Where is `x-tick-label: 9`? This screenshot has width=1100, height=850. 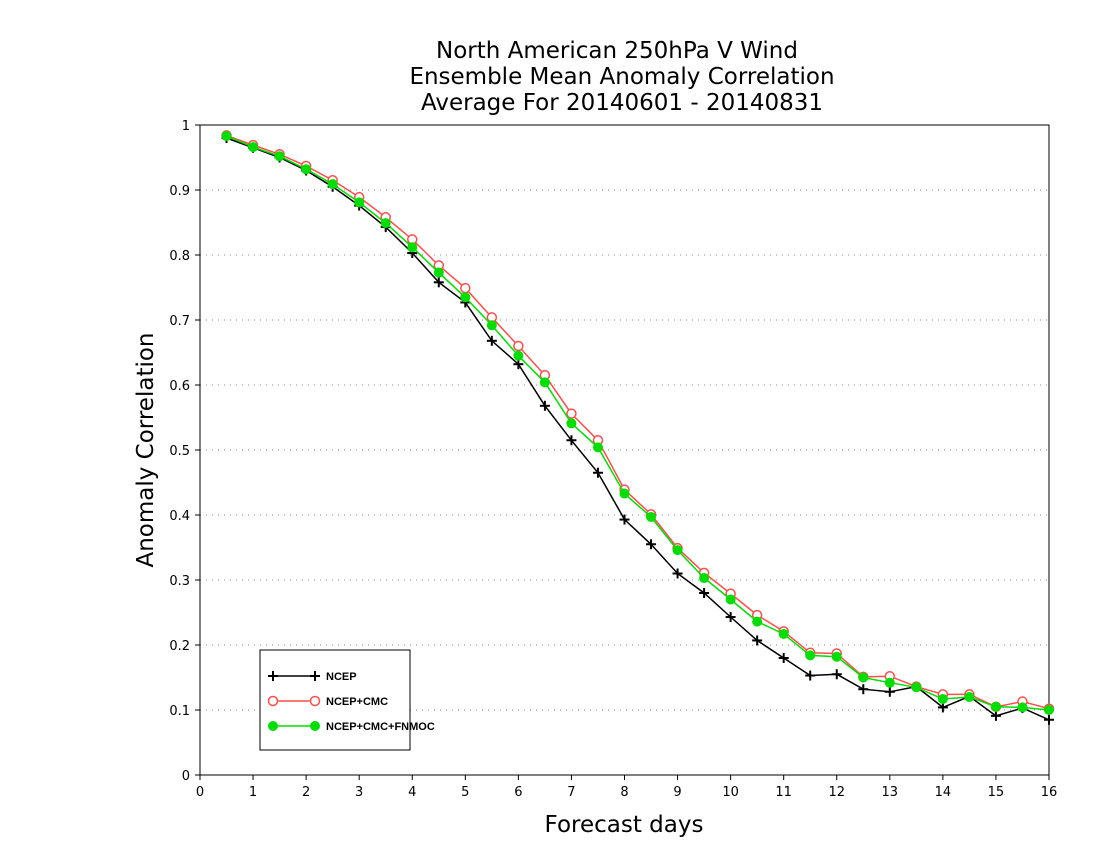 x-tick-label: 9 is located at coordinates (677, 792).